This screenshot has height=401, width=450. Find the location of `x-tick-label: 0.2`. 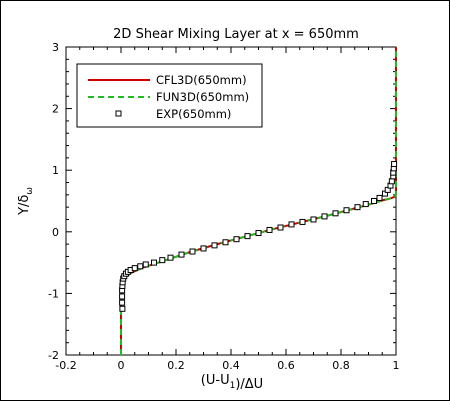

x-tick-label: 0.2 is located at coordinates (176, 365).